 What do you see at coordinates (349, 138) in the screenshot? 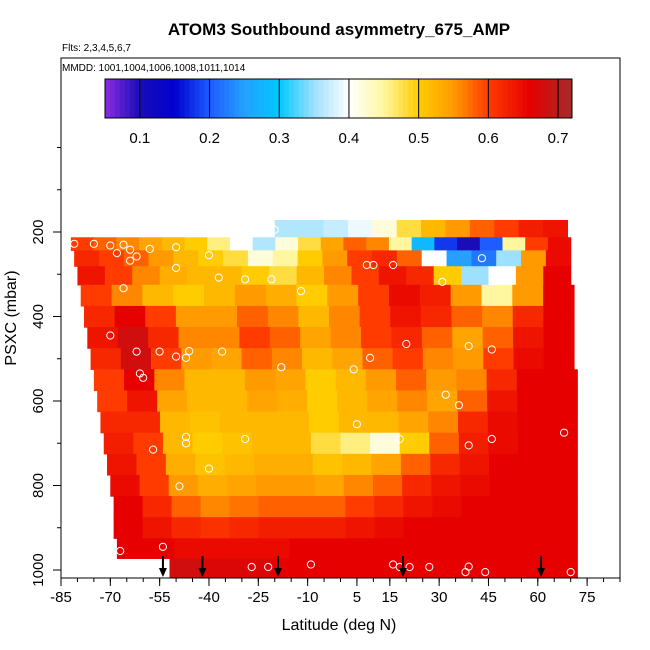
I see `colorbar-tick-label: 0.4` at bounding box center [349, 138].